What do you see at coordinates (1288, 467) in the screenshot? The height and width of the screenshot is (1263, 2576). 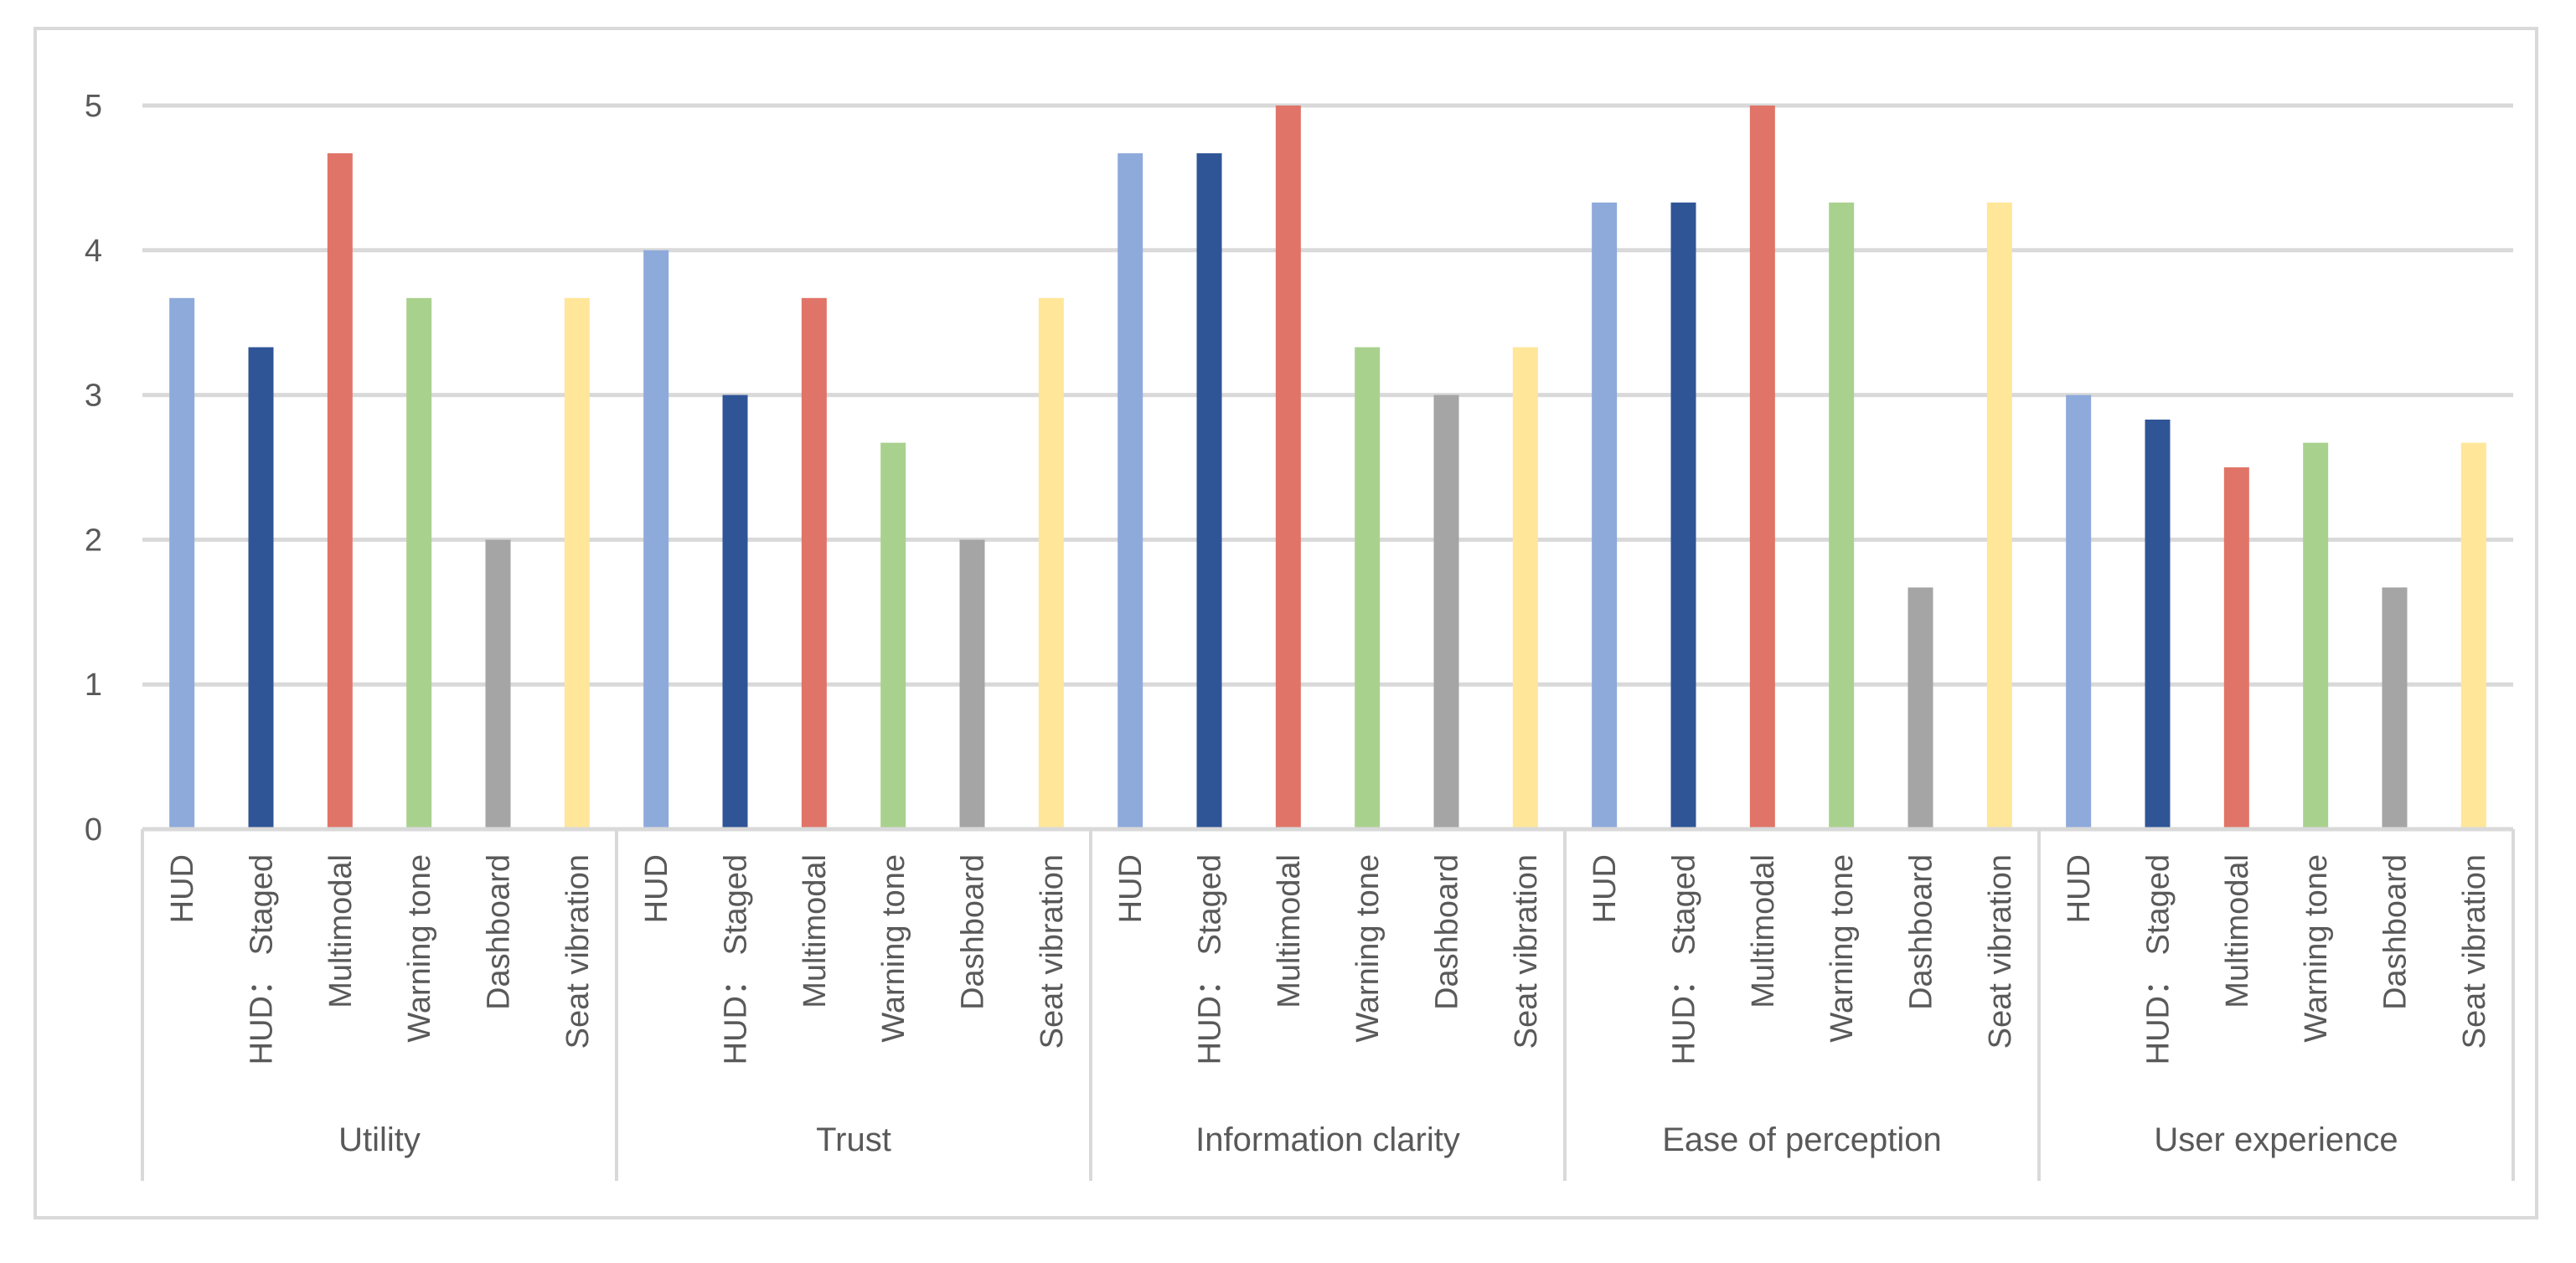 I see `bar-information-clarity-multimodal` at bounding box center [1288, 467].